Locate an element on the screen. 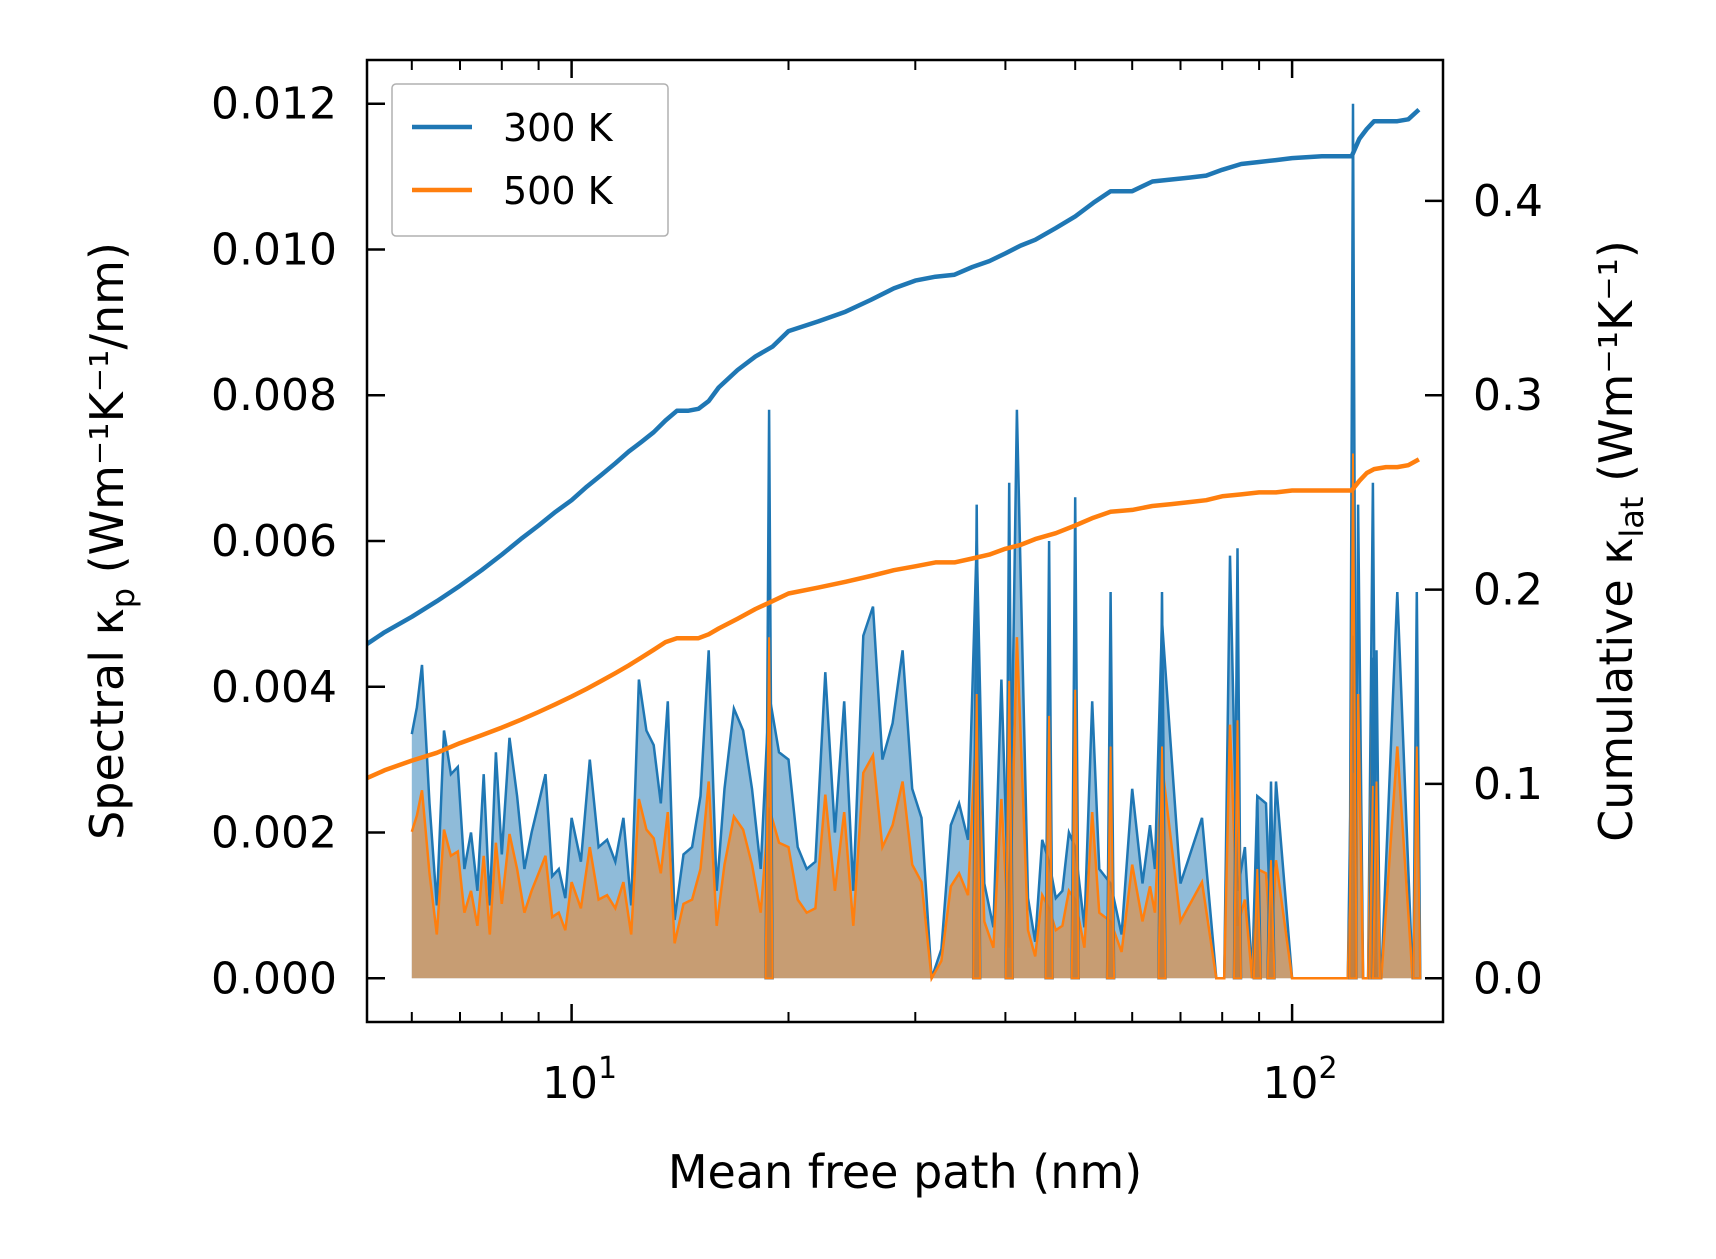  y-right-tick-label: 0.1 is located at coordinates (1508, 784).